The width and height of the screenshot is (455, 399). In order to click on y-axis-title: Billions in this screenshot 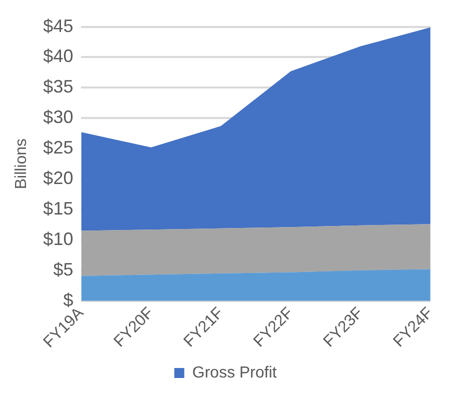, I will do `click(21, 164)`.